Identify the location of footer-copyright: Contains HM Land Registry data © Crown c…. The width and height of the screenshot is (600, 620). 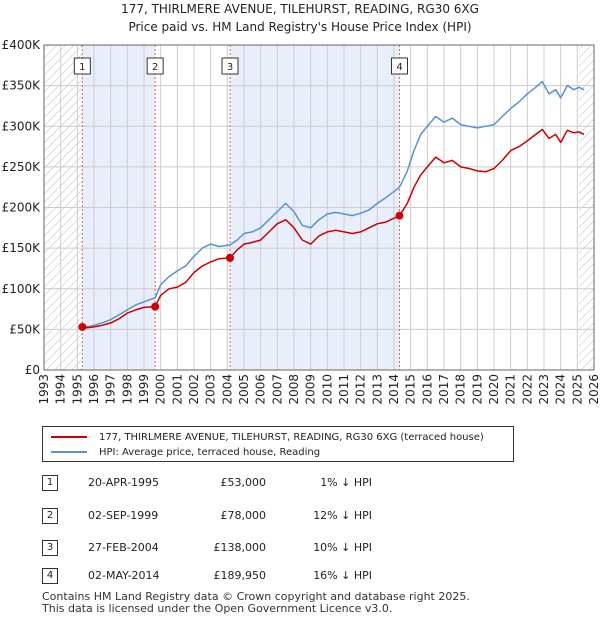
(256, 596).